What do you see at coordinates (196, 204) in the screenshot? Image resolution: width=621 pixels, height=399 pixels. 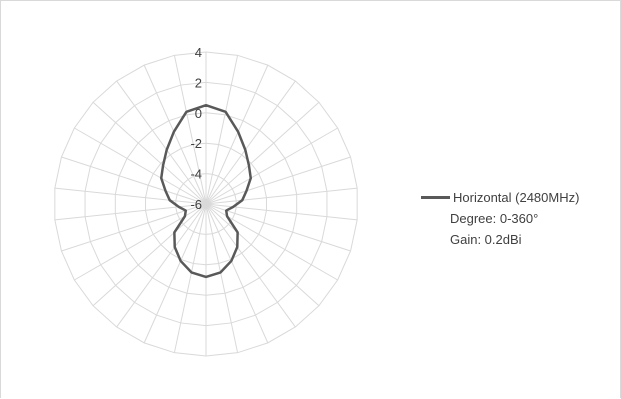 I see `radial-tick-label: -6` at bounding box center [196, 204].